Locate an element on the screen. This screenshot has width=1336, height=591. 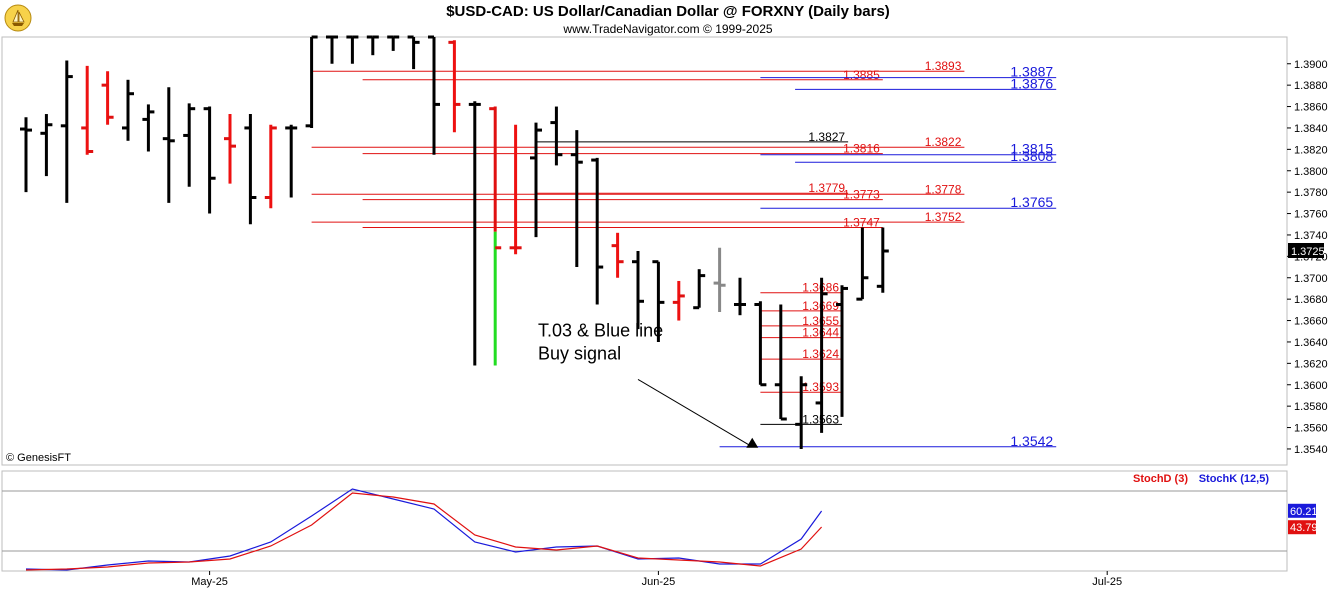
y-tick-label: 1.3900 is located at coordinates (1311, 65).